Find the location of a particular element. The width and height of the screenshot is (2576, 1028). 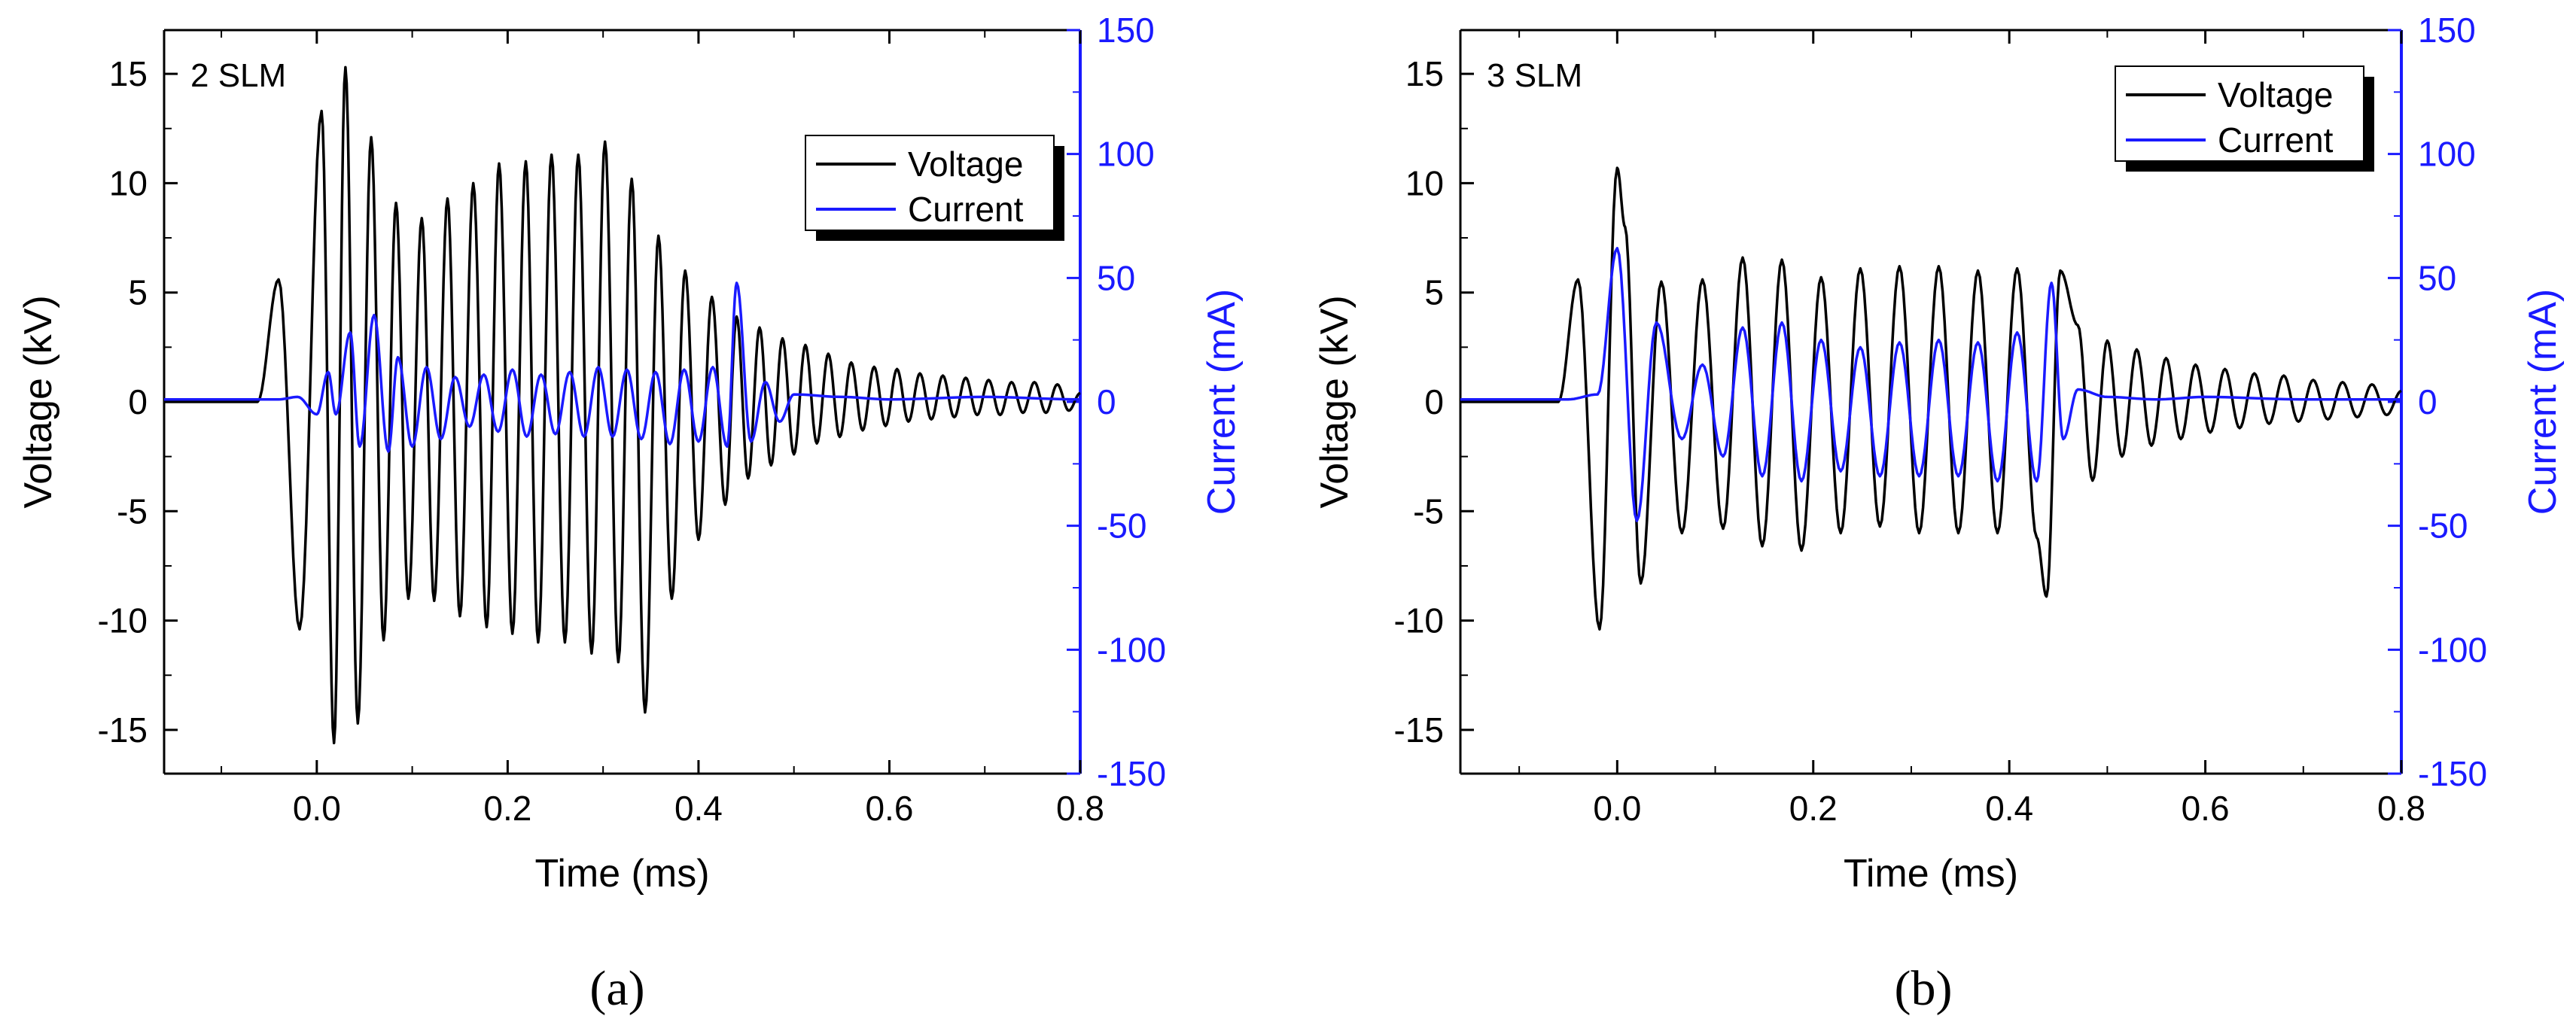

panel-annotation: 3 SLM is located at coordinates (1535, 75).